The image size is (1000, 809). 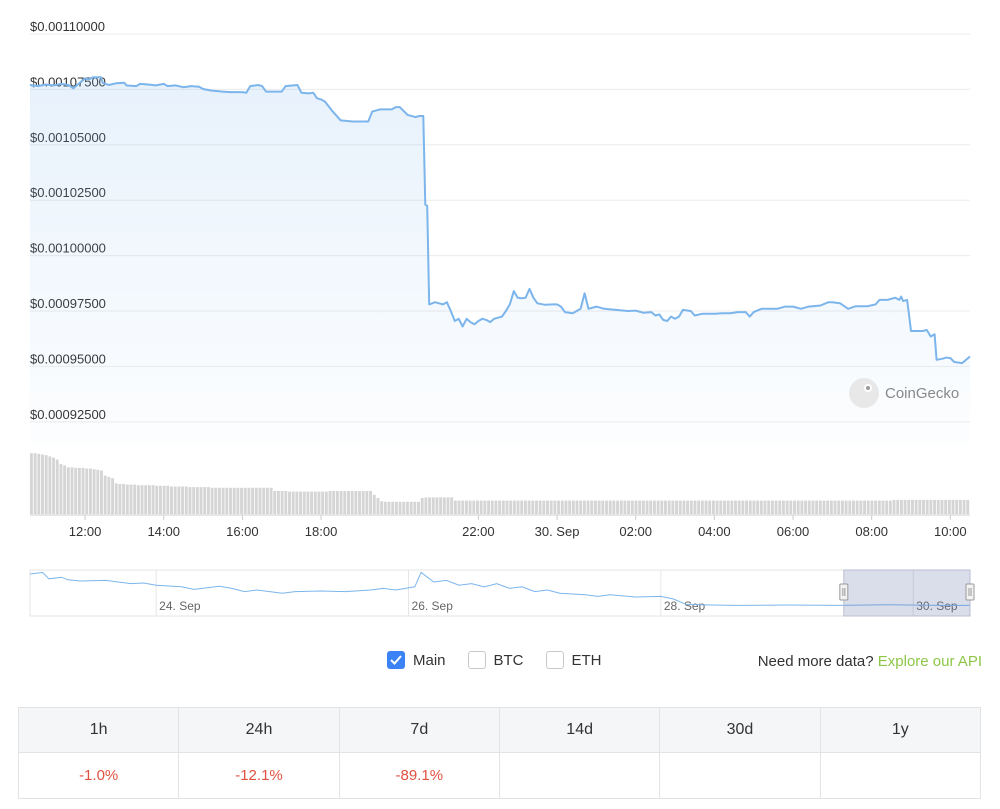 I want to click on performance-table: 1h 24h 7d 14d 30d 1y -1.0% -12.1% -89.1%, so click(x=499, y=753).